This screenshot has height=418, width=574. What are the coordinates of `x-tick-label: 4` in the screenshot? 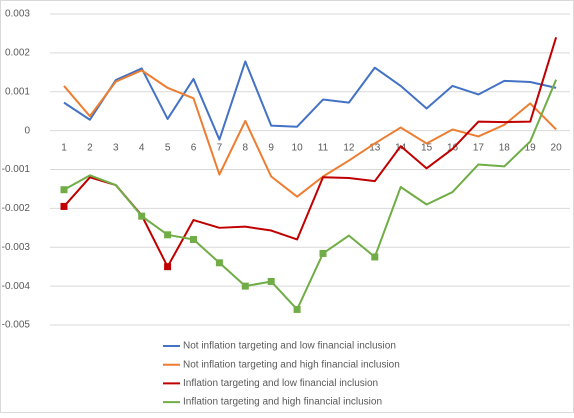 It's located at (142, 147).